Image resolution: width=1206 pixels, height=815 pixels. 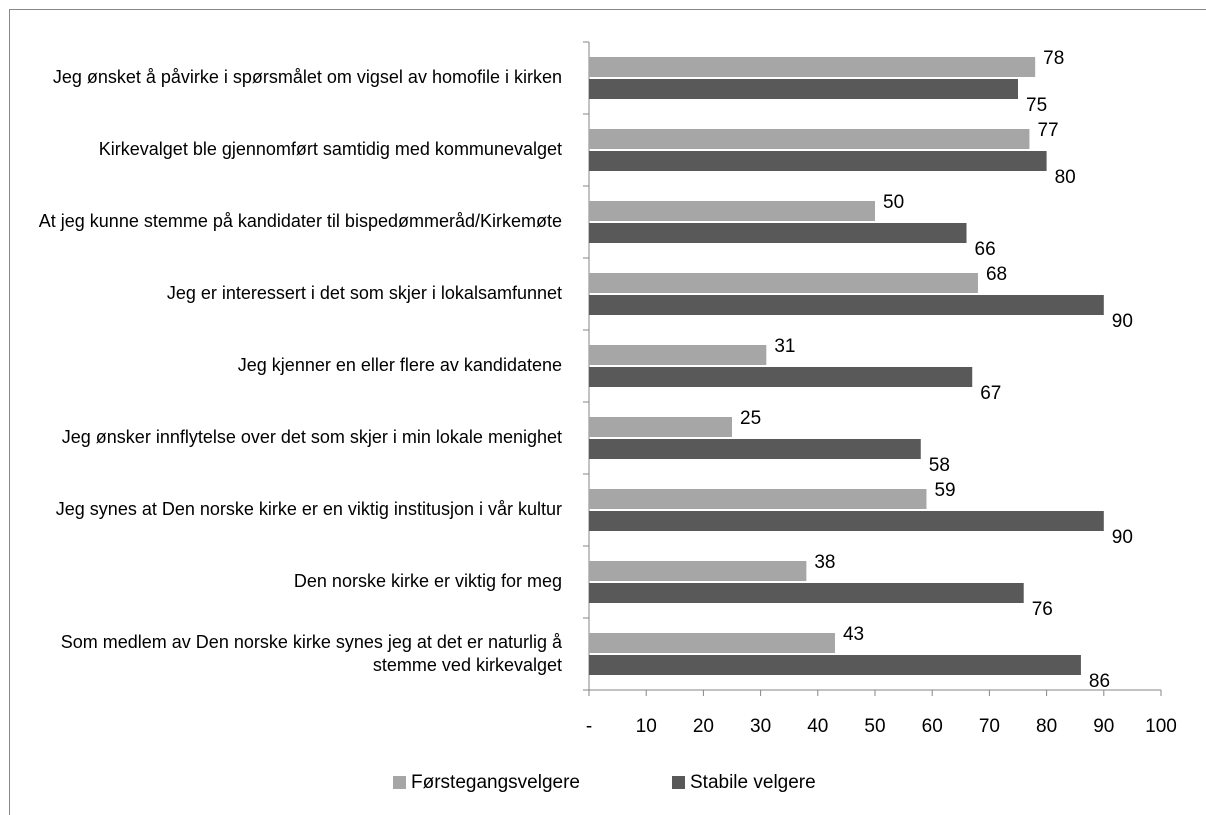 I want to click on value-label: 86, so click(x=1099, y=681).